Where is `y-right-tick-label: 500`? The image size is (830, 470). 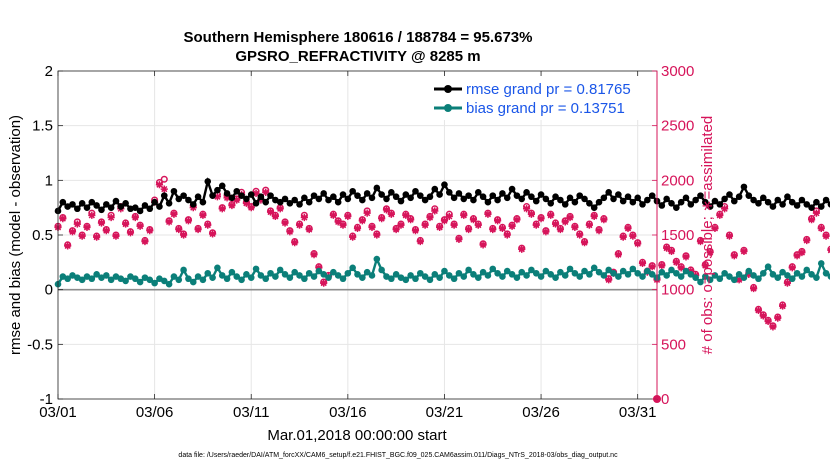
y-right-tick-label: 500 is located at coordinates (673, 344).